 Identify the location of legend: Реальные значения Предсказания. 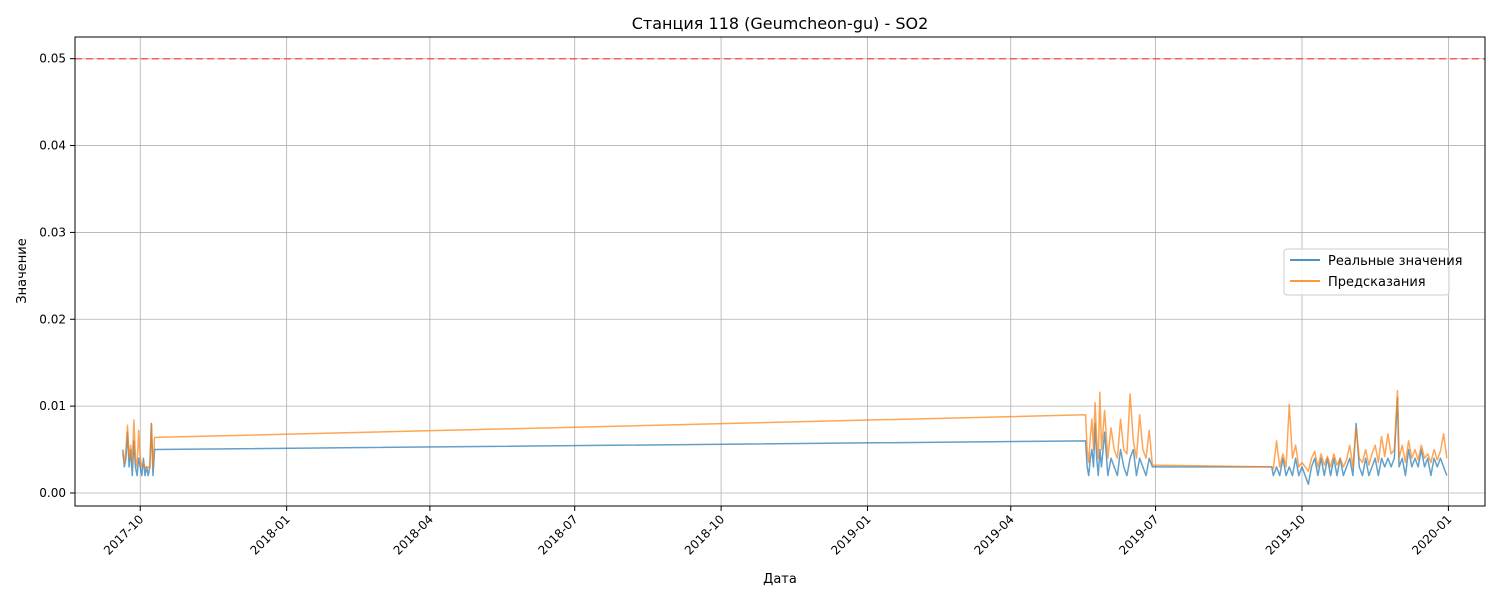
(1373, 272).